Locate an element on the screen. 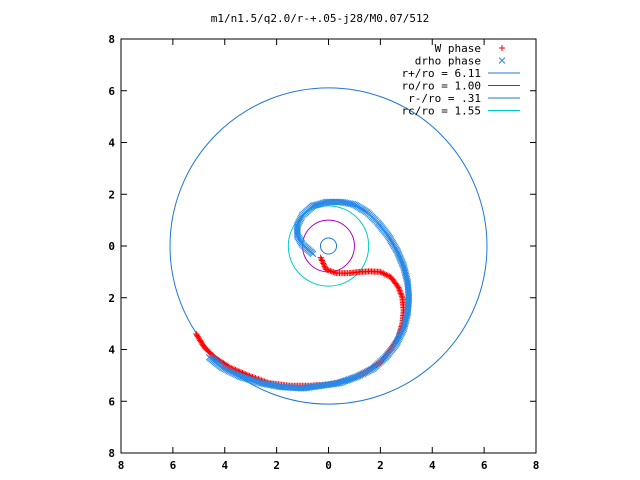 The height and width of the screenshot is (480, 640). legend-label: drho phase is located at coordinates (448, 61).